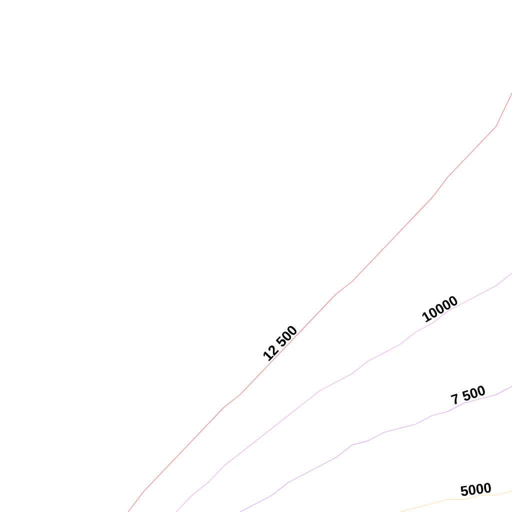 Image resolution: width=512 pixels, height=512 pixels. Describe the element at coordinates (475, 489) in the screenshot. I see `text: 5000` at that location.